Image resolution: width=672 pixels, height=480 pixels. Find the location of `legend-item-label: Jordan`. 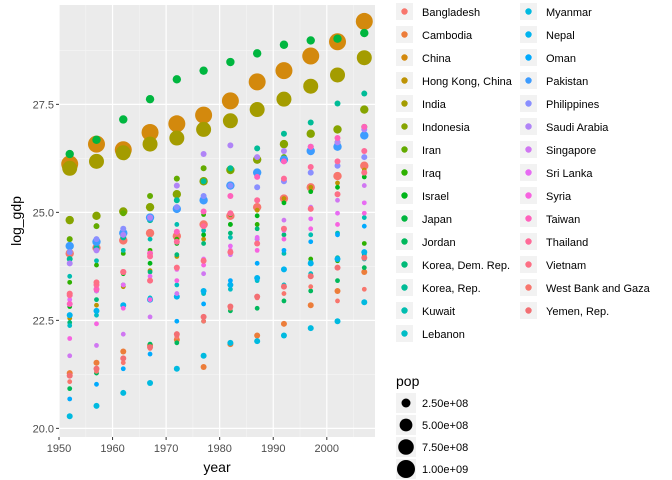

legend-item-label: Jordan is located at coordinates (439, 243).